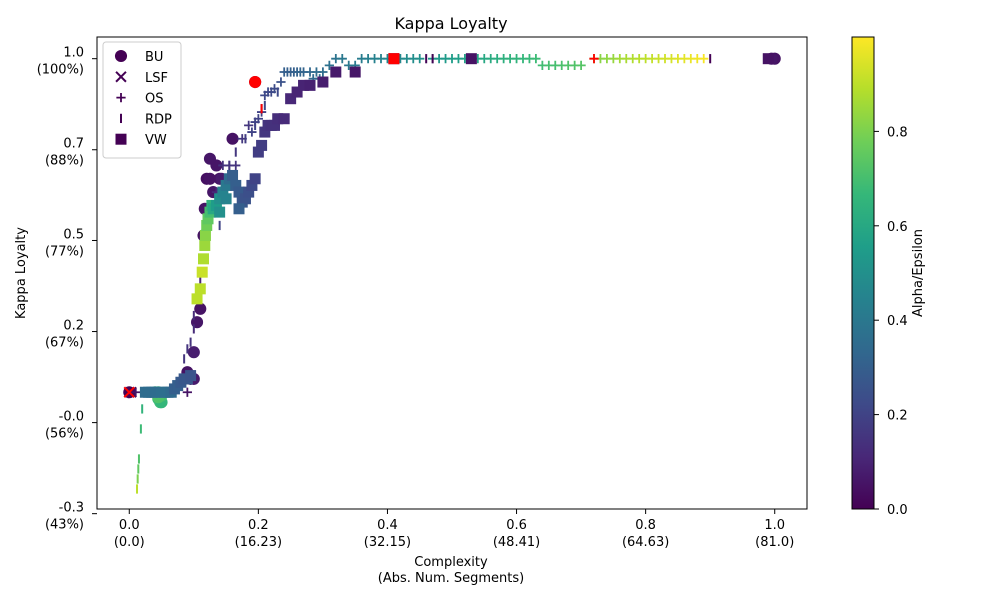 The width and height of the screenshot is (1000, 604). I want to click on legend-label-os: OS, so click(154, 99).